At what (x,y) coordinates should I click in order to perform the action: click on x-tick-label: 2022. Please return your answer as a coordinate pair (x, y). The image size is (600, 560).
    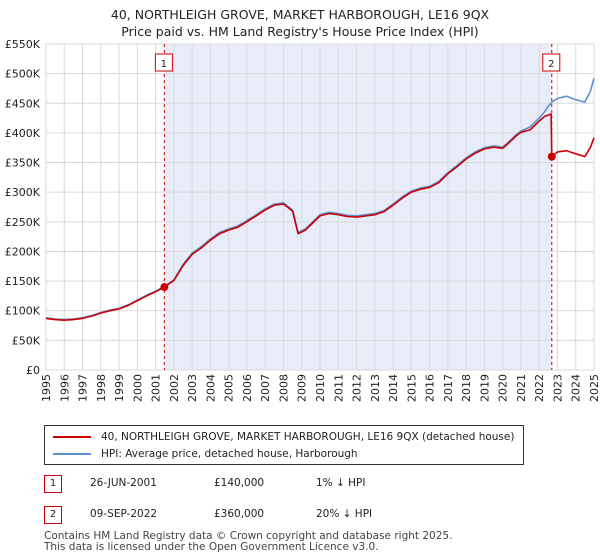
    Looking at the image, I should click on (539, 388).